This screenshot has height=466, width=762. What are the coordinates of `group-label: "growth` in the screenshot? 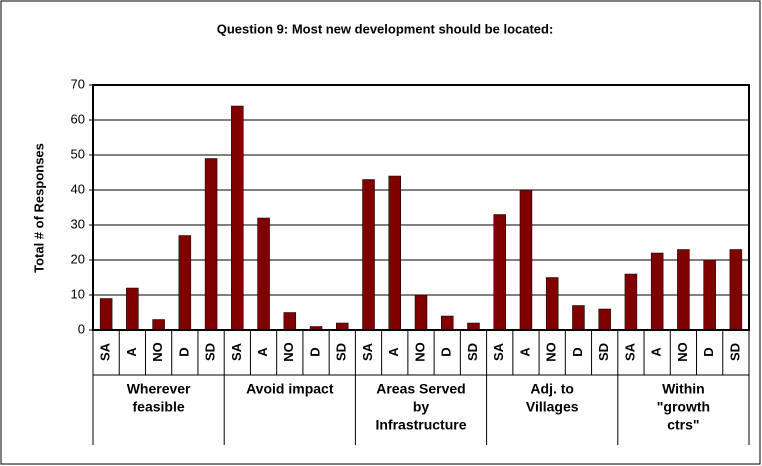 It's located at (683, 407).